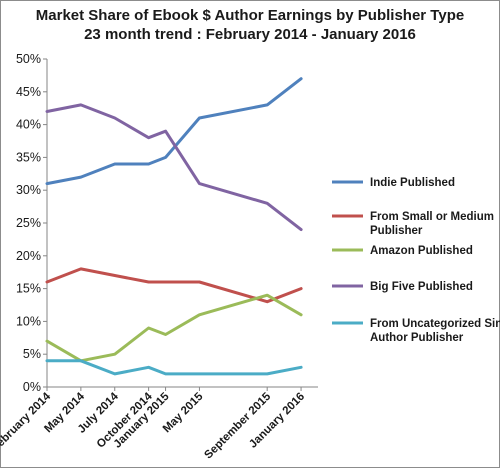 The width and height of the screenshot is (500, 468). I want to click on y-tick-label: 50%, so click(28, 59).